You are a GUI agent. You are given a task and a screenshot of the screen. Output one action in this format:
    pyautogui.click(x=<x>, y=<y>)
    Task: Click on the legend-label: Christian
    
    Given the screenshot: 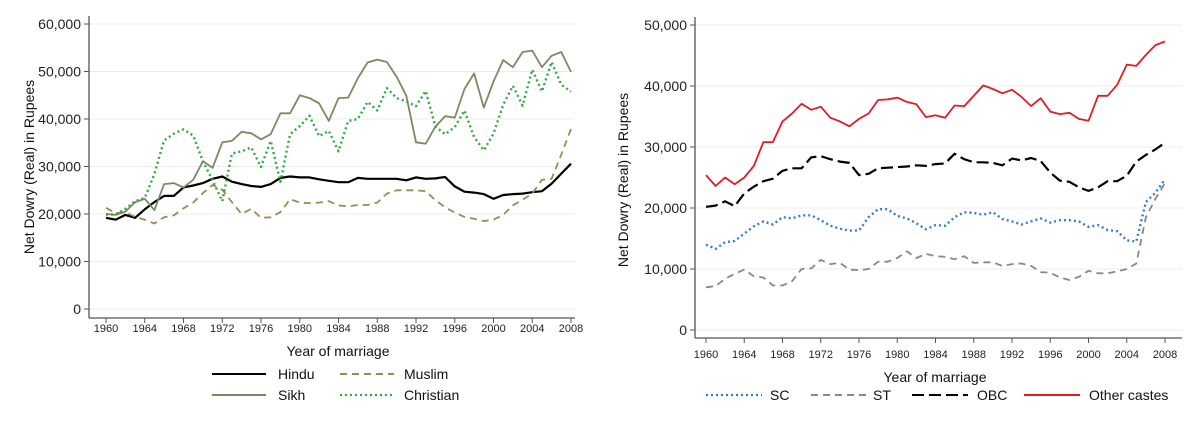 What is the action you would take?
    pyautogui.click(x=431, y=395)
    